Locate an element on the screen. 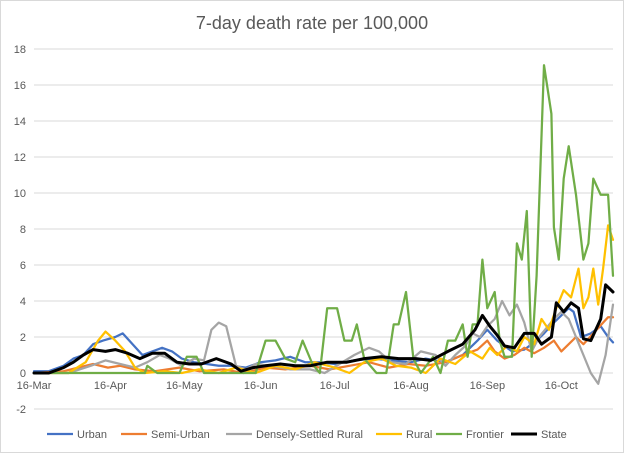 This screenshot has height=453, width=624. x-tick-label: 16-May is located at coordinates (184, 386).